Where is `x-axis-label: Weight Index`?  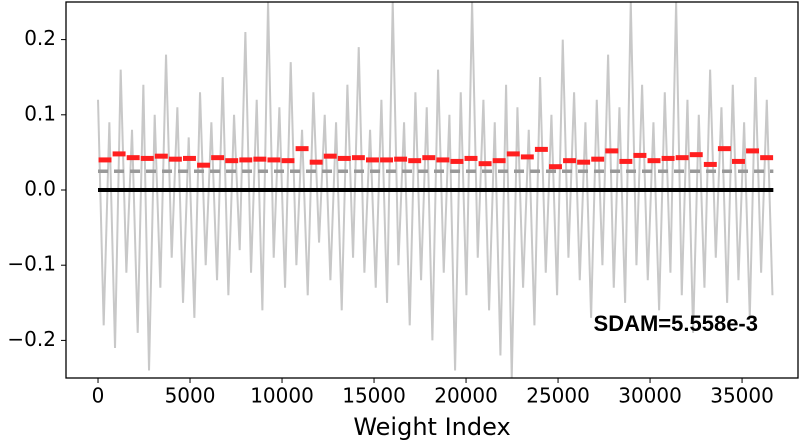
x-axis-label: Weight Index is located at coordinates (431, 427).